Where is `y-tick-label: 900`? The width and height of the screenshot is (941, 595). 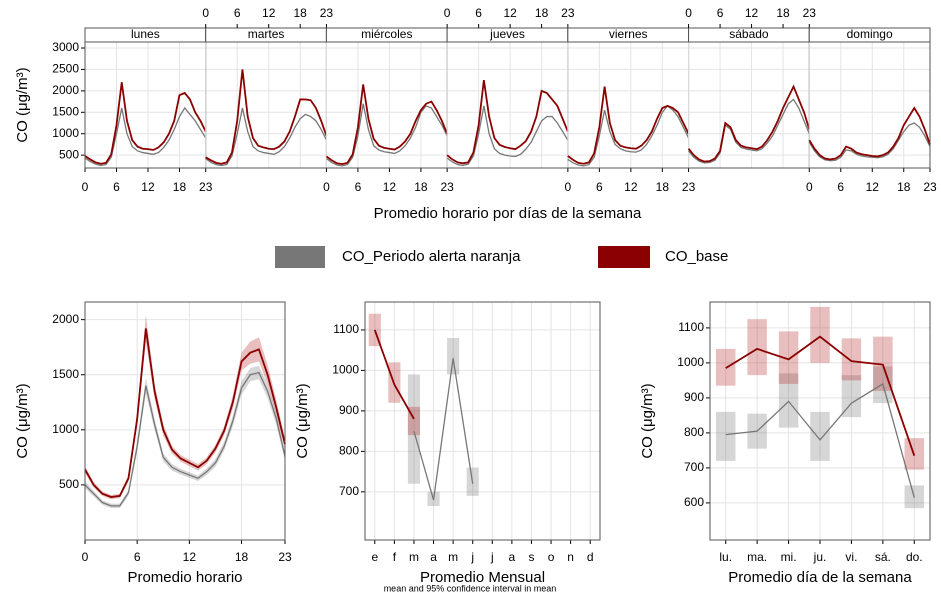 y-tick-label: 900 is located at coordinates (694, 397).